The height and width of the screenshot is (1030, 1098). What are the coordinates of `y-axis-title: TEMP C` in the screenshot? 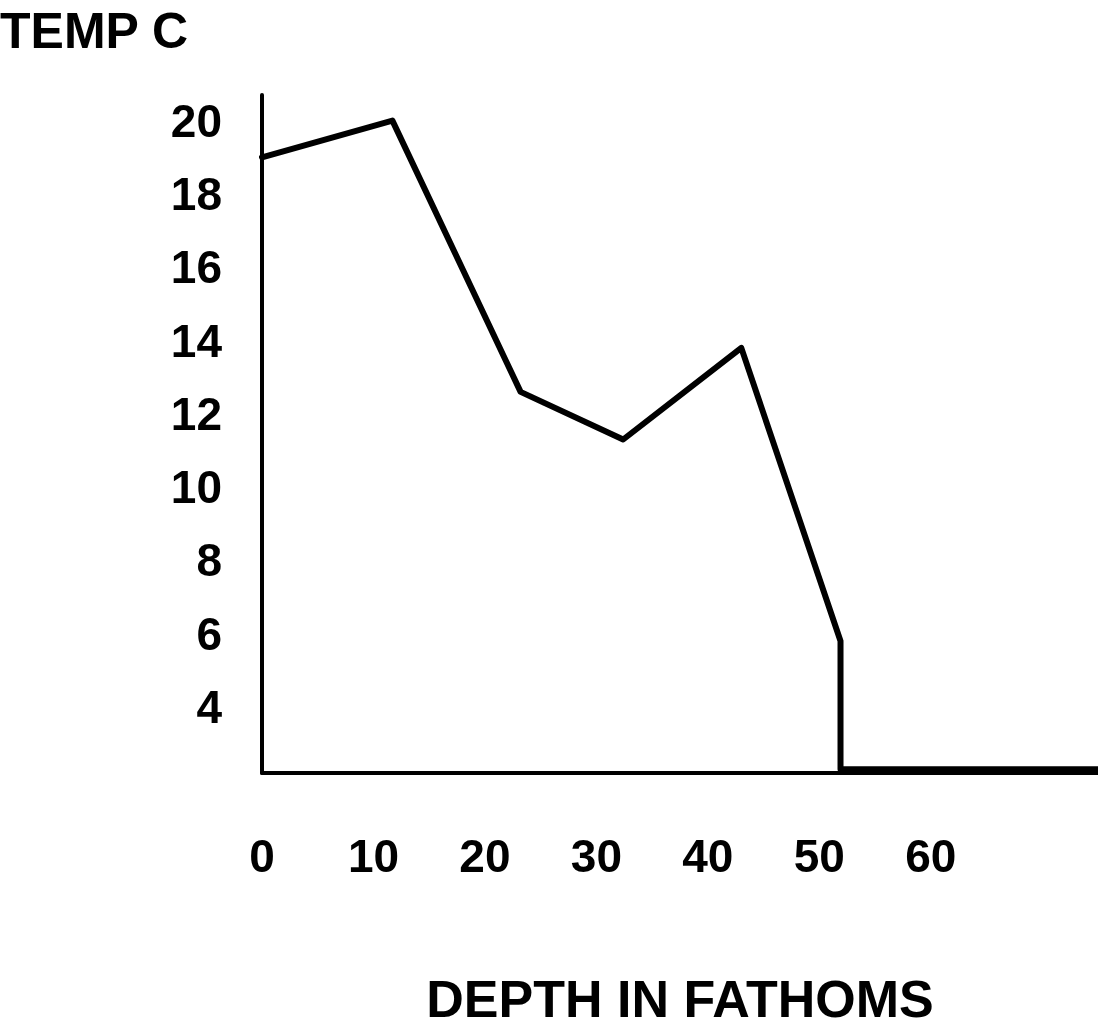 It's located at (94, 31).